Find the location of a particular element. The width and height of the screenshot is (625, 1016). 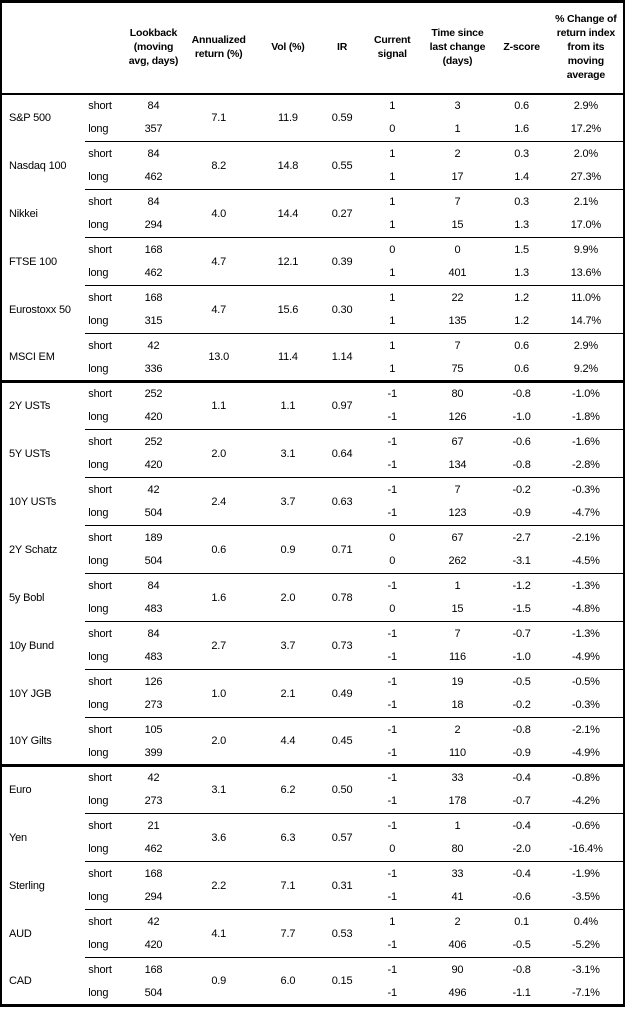

asset-row-short: S&P 500 short 84 7.1 11.9 0.59 1 3 0.6 2.9% is located at coordinates (312, 109).